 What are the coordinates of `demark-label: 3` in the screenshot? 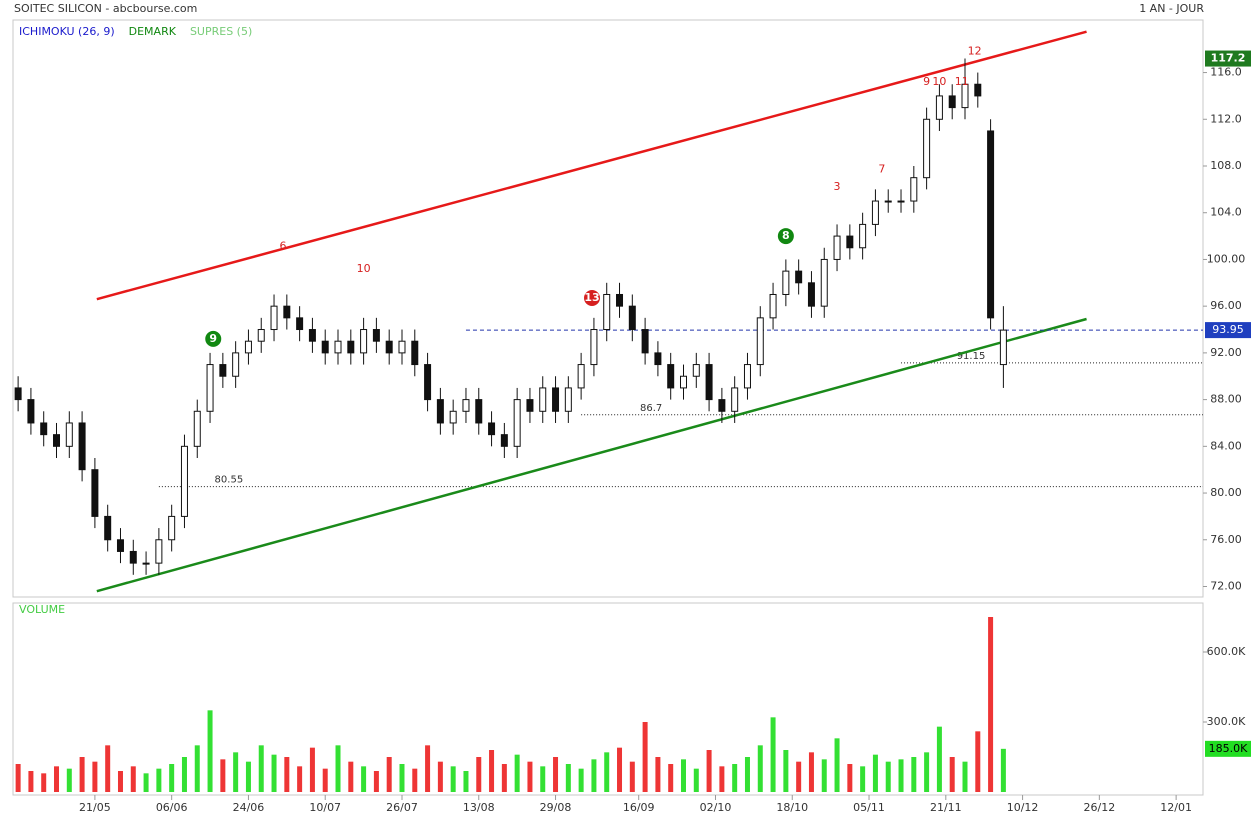 It's located at (837, 186).